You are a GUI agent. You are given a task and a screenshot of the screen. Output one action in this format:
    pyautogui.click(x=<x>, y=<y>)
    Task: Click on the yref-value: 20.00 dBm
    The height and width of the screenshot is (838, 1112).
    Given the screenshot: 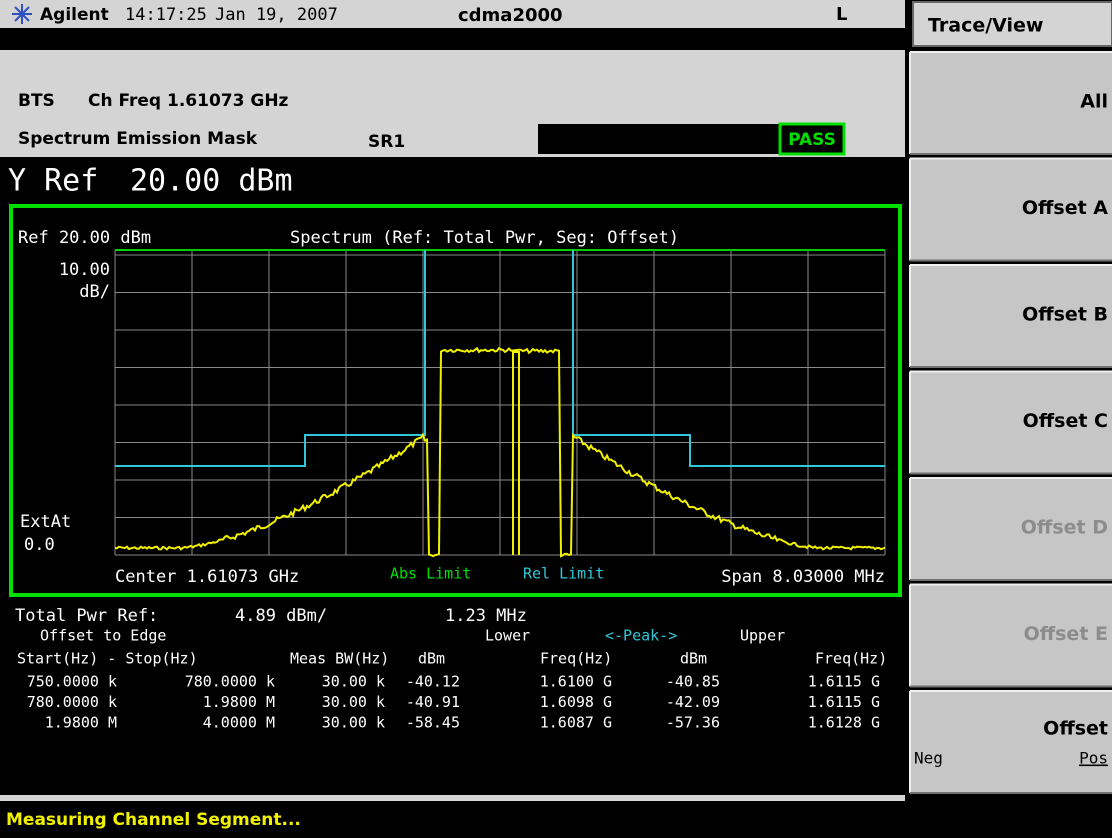 What is the action you would take?
    pyautogui.click(x=211, y=181)
    